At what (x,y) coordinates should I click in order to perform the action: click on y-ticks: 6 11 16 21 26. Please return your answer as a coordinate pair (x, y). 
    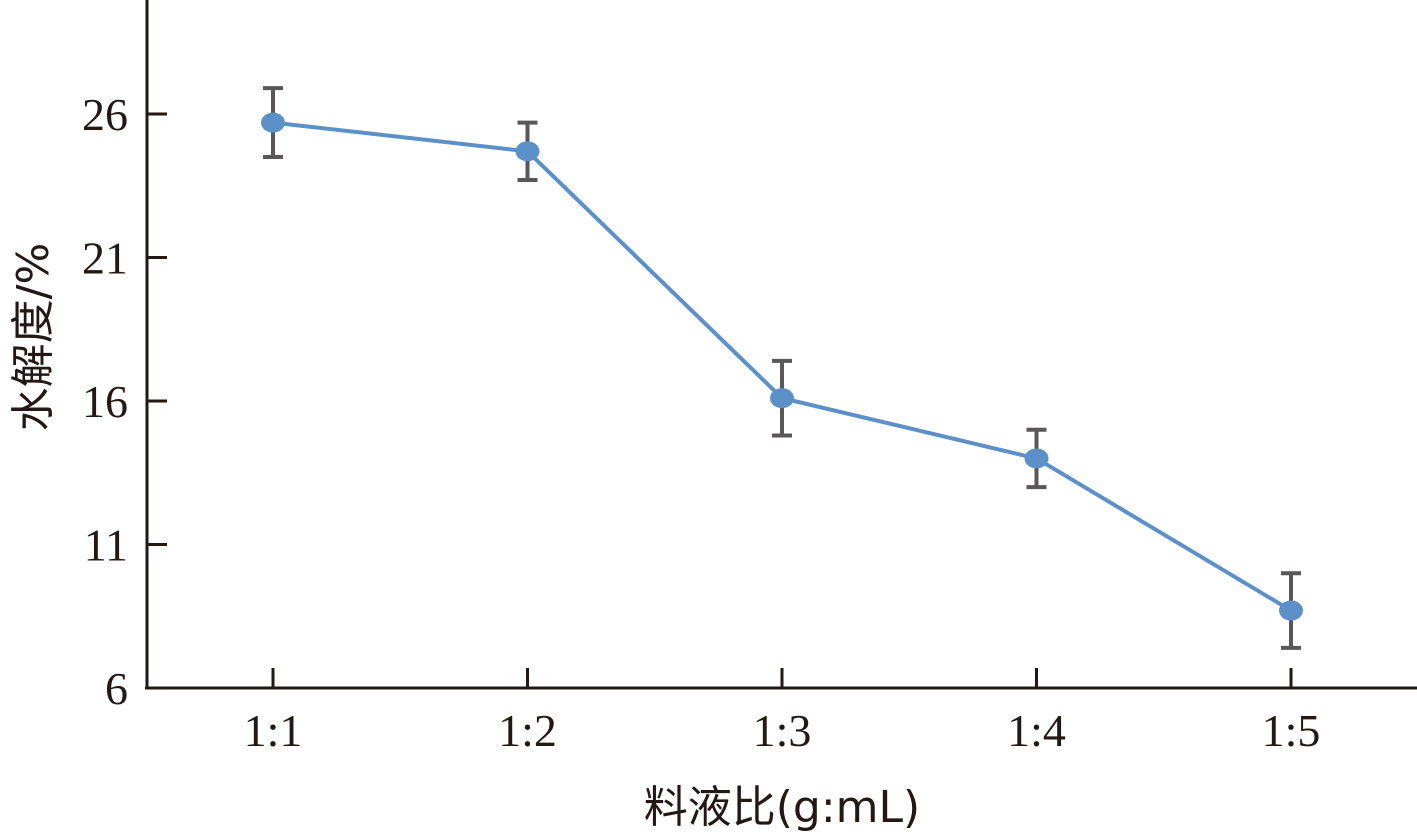
    Looking at the image, I should click on (124, 401).